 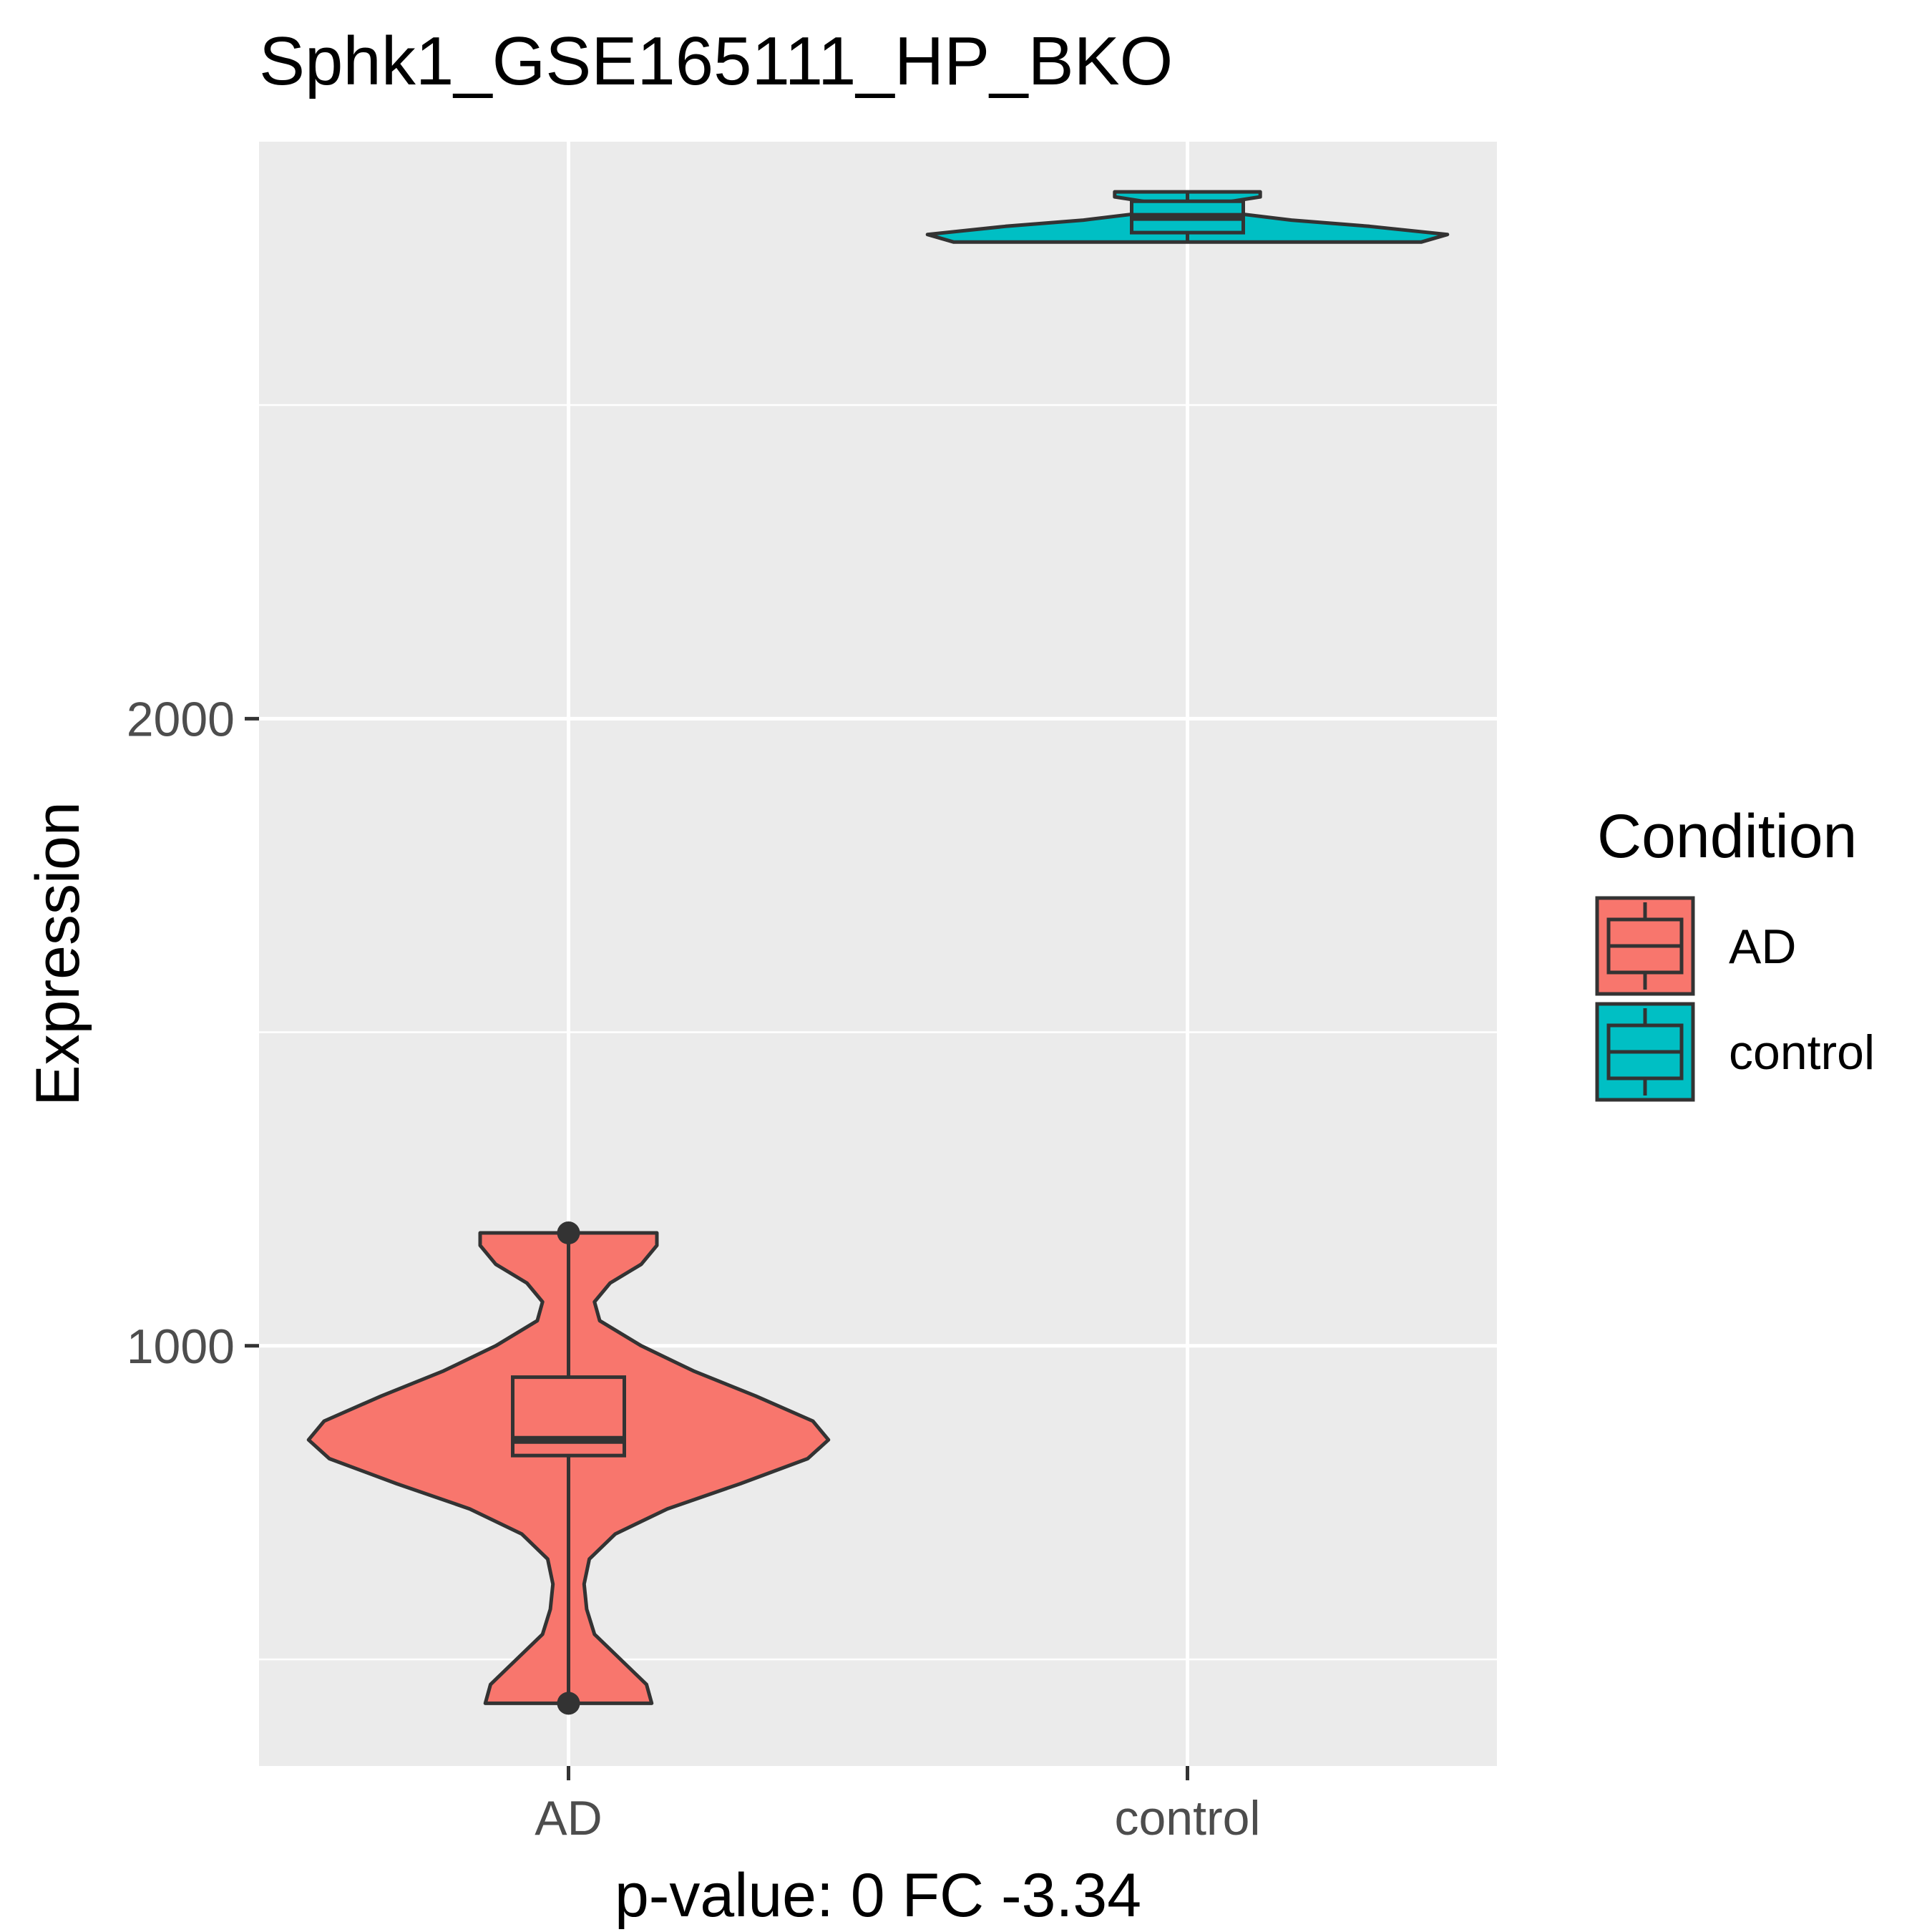 I want to click on chart-title: Sphk1_GSE165111_HP_BKO, so click(x=716, y=61).